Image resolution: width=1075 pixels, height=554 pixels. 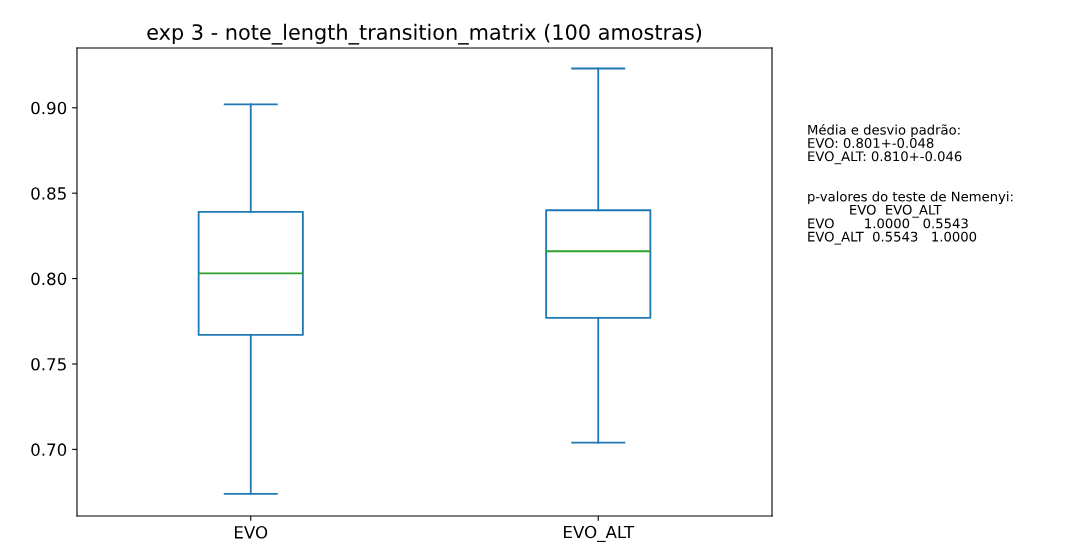 I want to click on y-tick-label: 0.80, so click(x=49, y=279).